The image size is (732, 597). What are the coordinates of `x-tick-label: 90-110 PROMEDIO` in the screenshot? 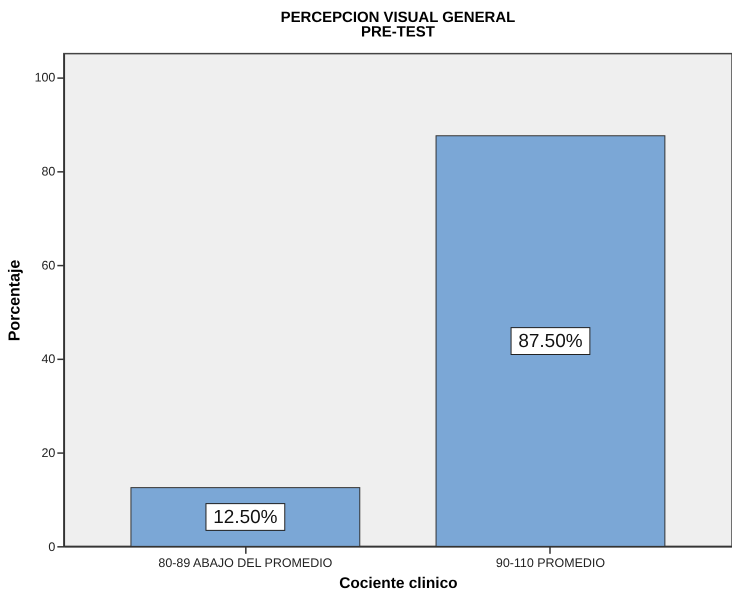 It's located at (551, 563).